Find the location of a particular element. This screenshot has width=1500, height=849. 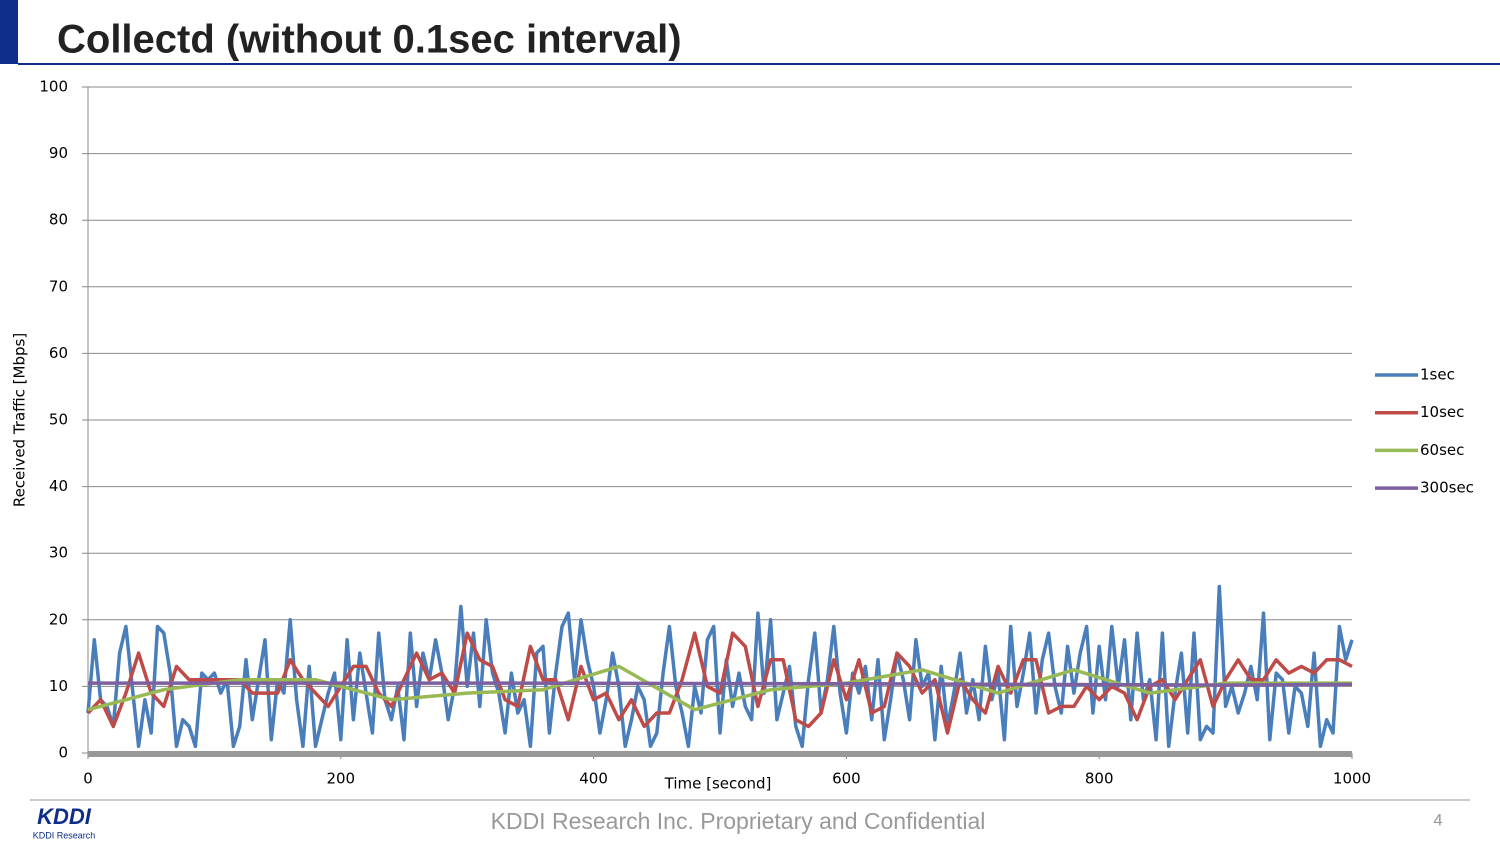

legend-label: 10sec is located at coordinates (1442, 412).